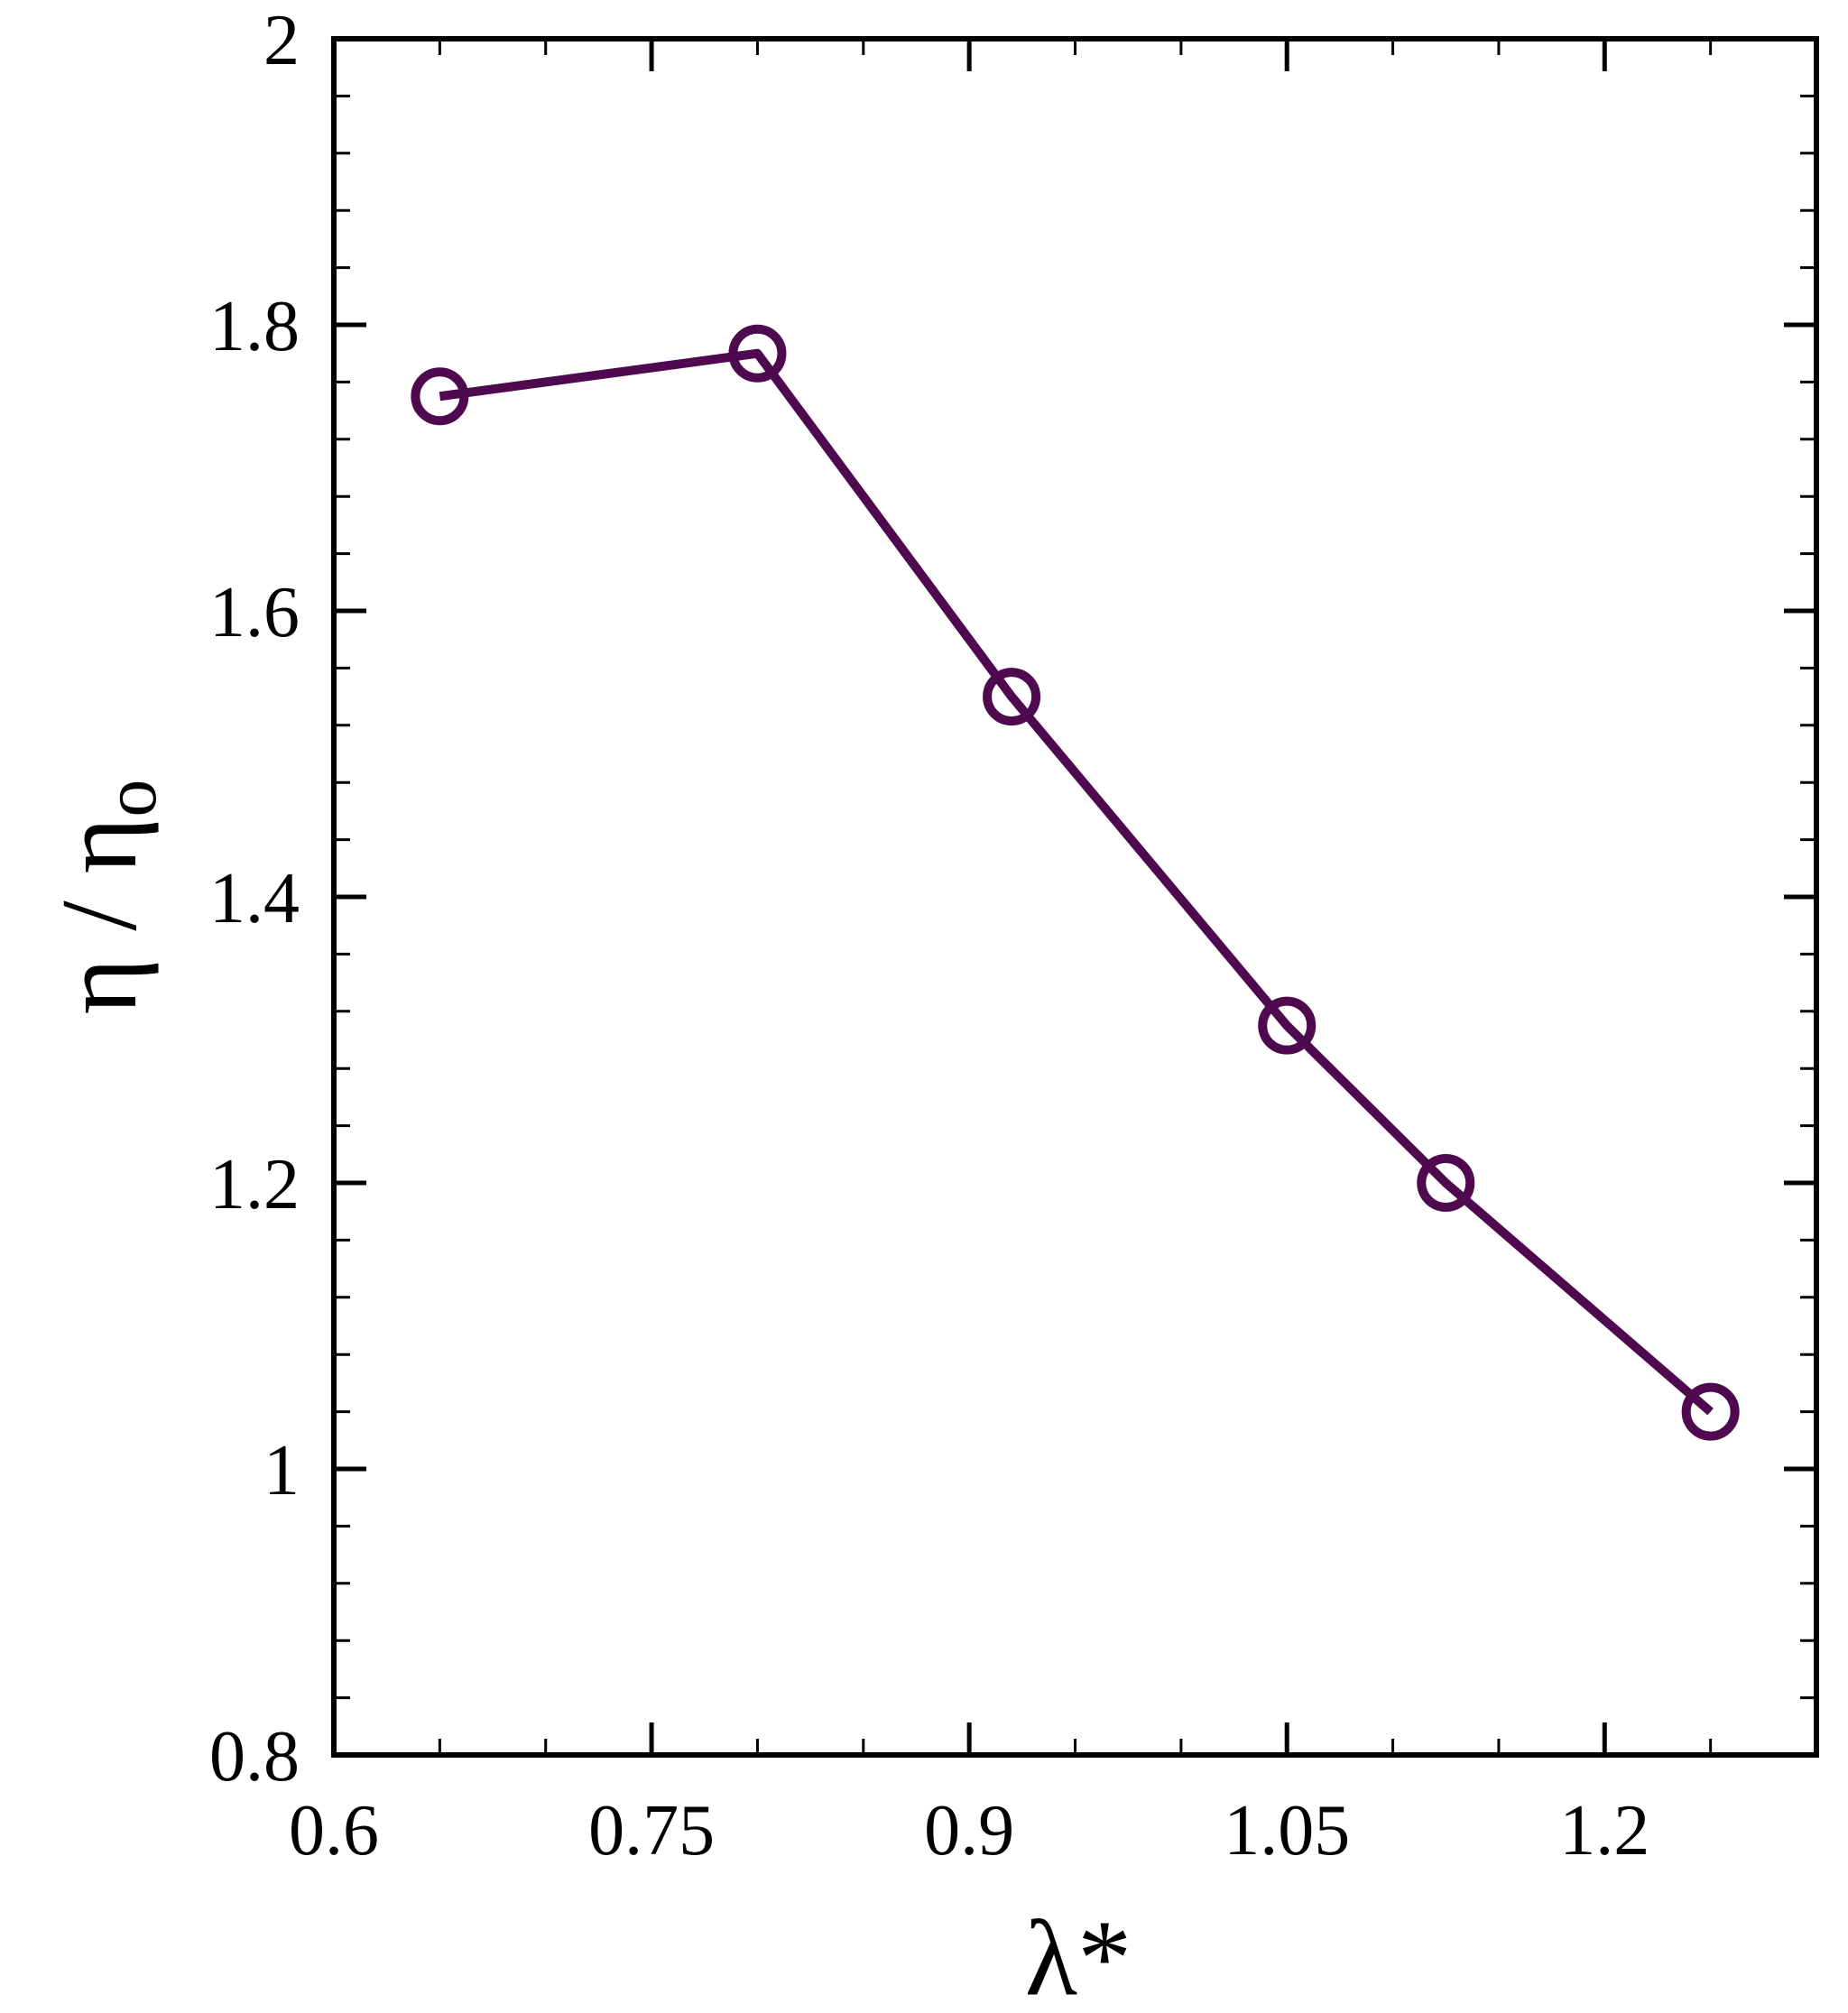 Image resolution: width=1848 pixels, height=2013 pixels. What do you see at coordinates (254, 612) in the screenshot?
I see `y-tick-label-4: 1.6` at bounding box center [254, 612].